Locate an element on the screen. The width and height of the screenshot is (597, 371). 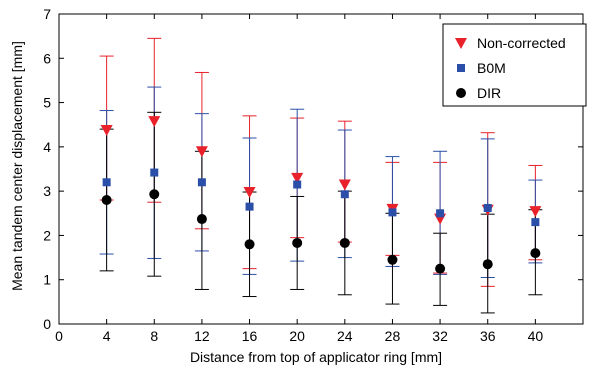
legend: Non-corrected B0M DIR is located at coordinates (514, 65).